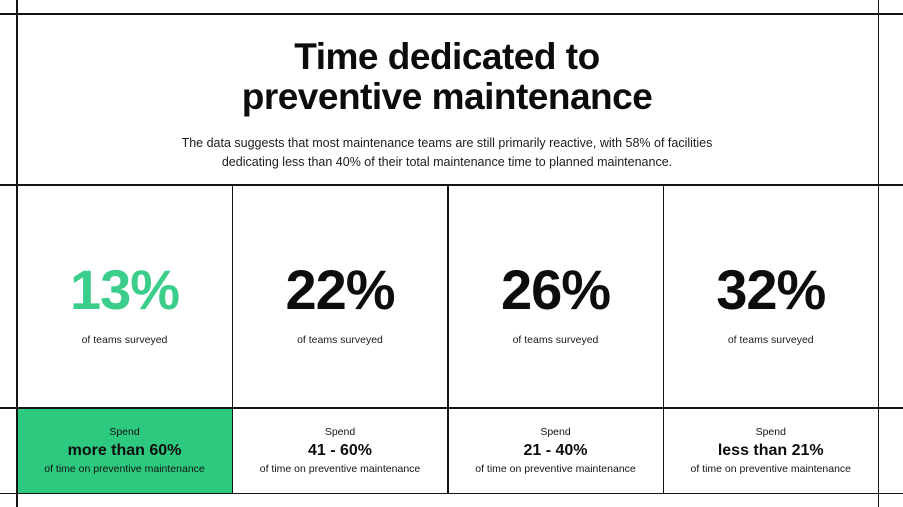  I want to click on spend-label-4: Spend, so click(770, 432).